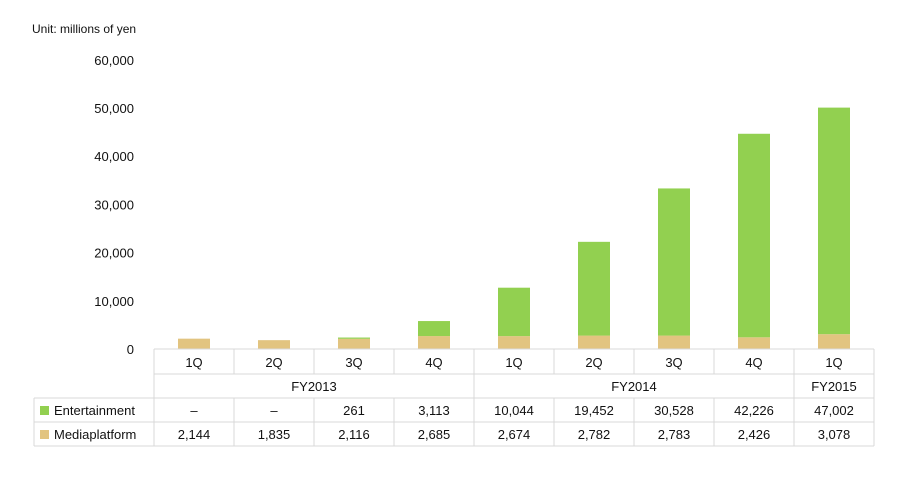 Image resolution: width=908 pixels, height=483 pixels. I want to click on group-label: FY2013, so click(314, 386).